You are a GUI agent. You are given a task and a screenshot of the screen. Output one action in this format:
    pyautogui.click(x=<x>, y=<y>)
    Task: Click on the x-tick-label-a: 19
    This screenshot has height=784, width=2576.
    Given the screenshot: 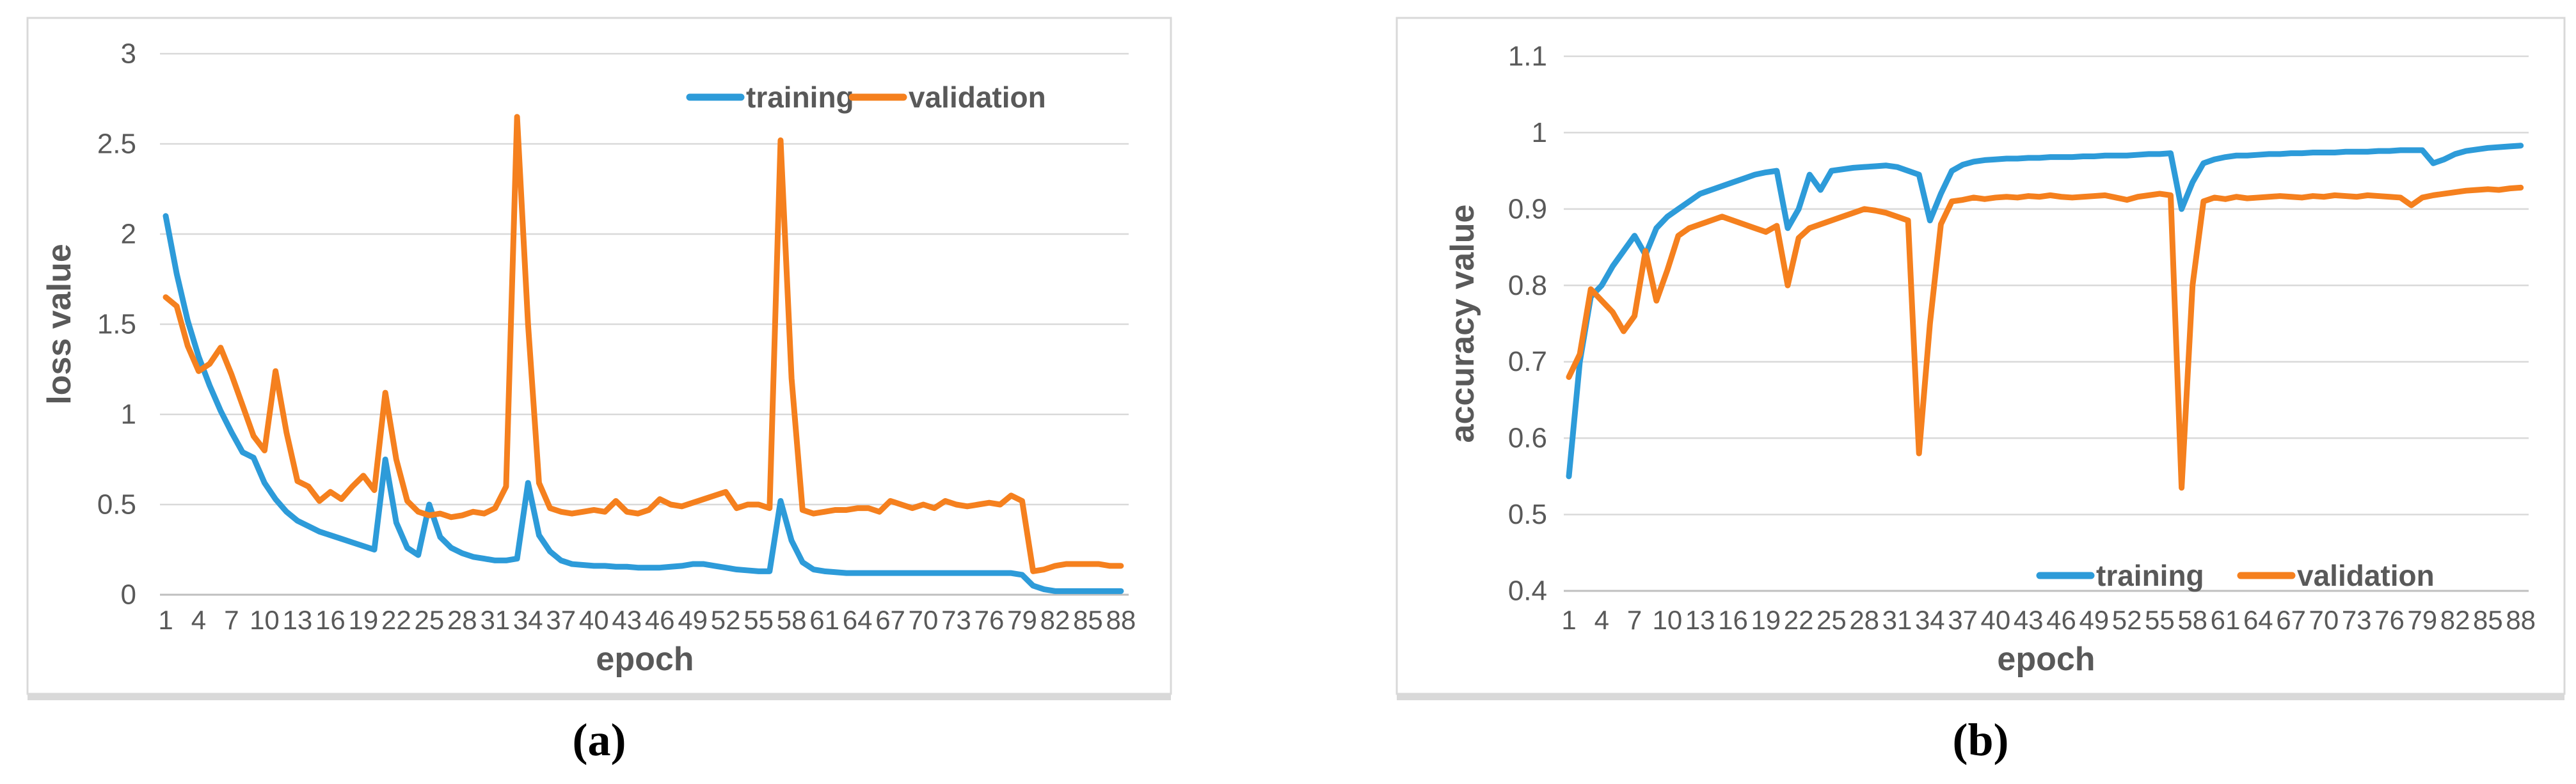 What is the action you would take?
    pyautogui.click(x=364, y=620)
    